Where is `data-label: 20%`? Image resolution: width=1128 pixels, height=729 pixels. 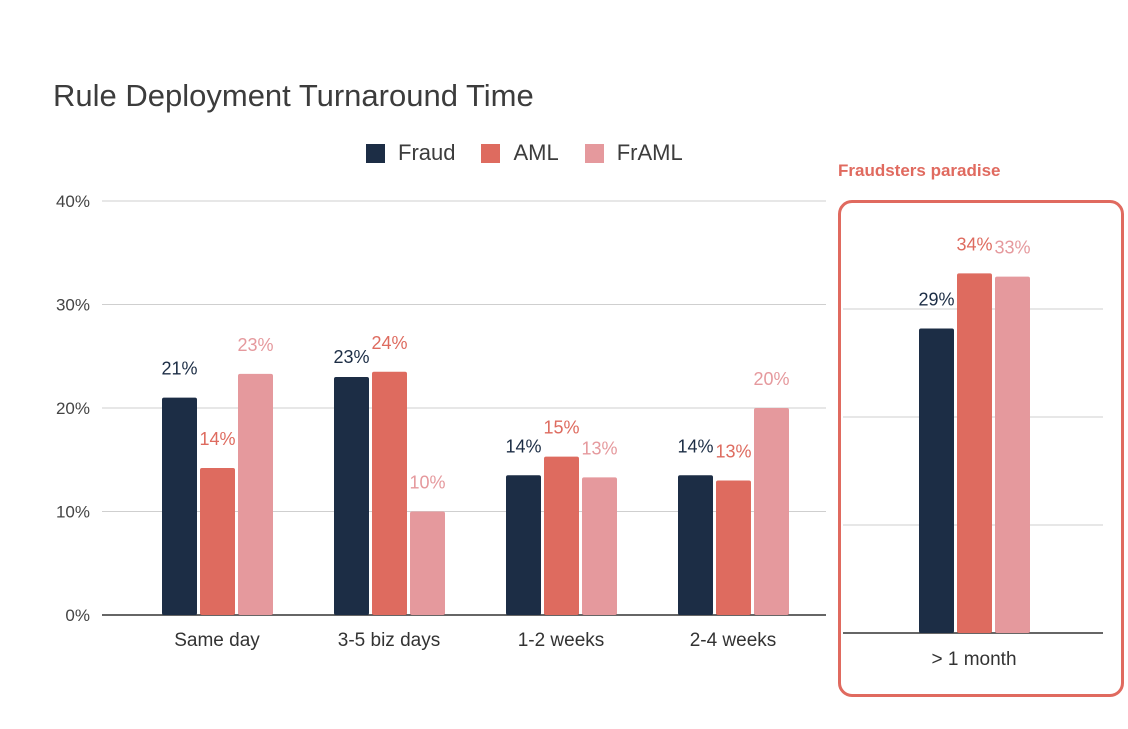
data-label: 20% is located at coordinates (771, 379).